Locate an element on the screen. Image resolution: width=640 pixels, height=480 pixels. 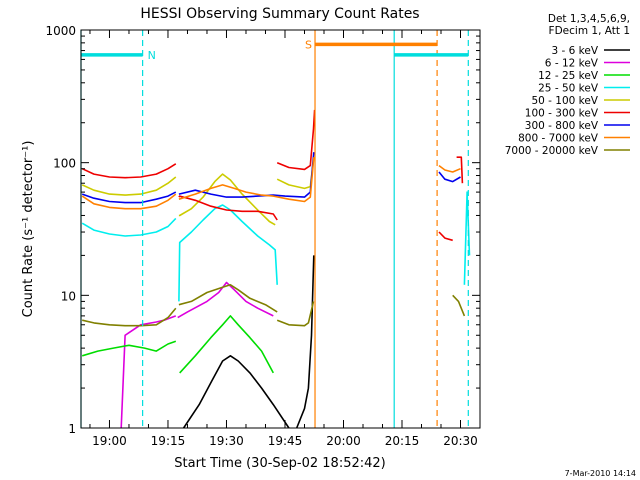
date-stamp: 7-Mar-2010 14:14 is located at coordinates (600, 473).